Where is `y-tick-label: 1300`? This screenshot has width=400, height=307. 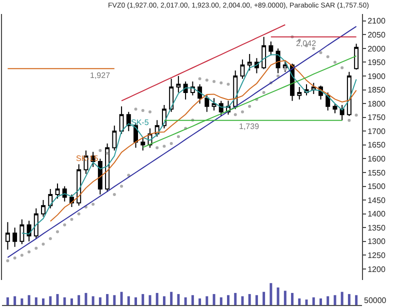 y-tick-label: 1300 is located at coordinates (377, 241).